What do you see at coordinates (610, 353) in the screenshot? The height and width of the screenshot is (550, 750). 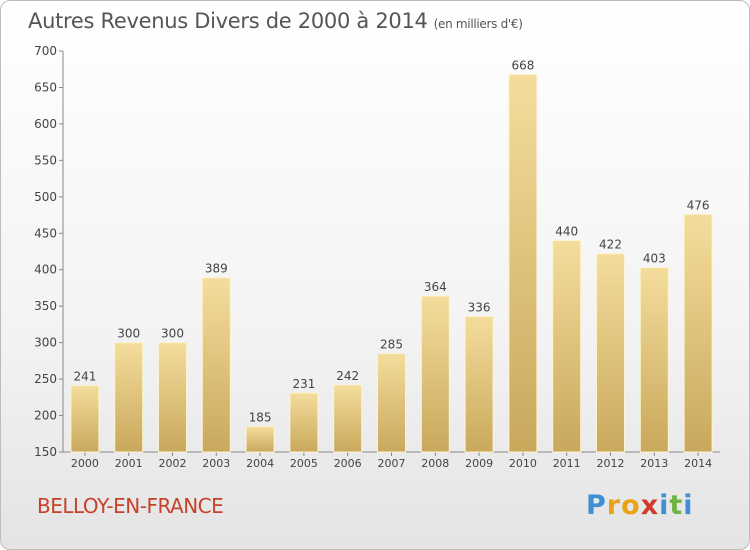 I see `bar-2012` at bounding box center [610, 353].